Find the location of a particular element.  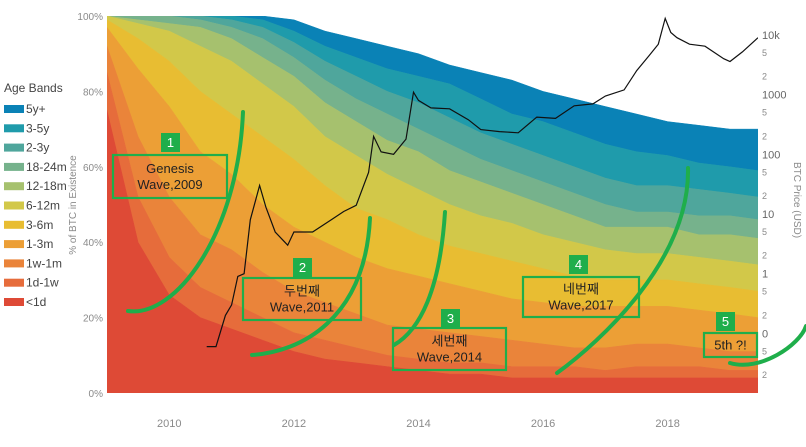

wave-number: 4 is located at coordinates (578, 264).